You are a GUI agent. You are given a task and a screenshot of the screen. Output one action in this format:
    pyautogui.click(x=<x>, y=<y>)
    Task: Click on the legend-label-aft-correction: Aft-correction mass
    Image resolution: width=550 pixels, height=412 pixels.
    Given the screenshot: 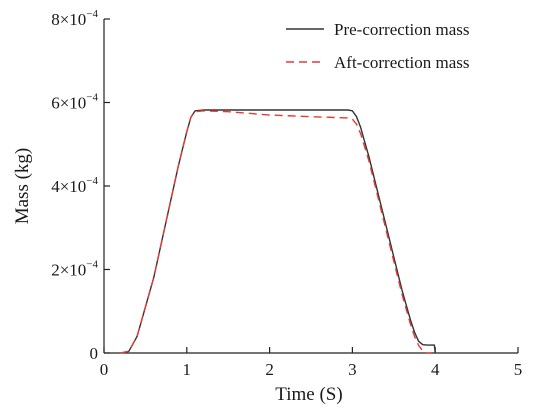 What is the action you would take?
    pyautogui.click(x=401, y=62)
    